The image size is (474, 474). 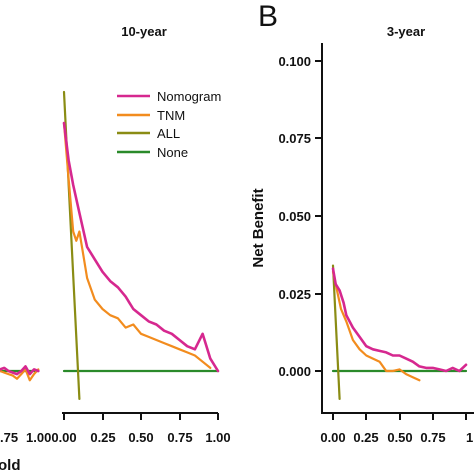 What do you see at coordinates (141, 416) in the screenshot?
I see `x-ticks-10-year` at bounding box center [141, 416].